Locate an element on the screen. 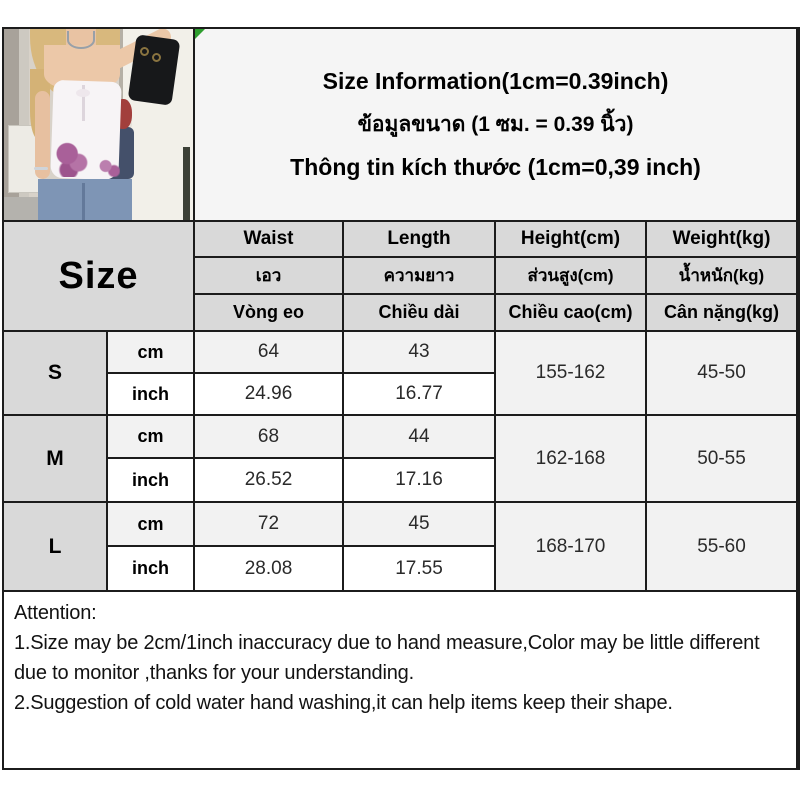  header-height-vi: Chiều cao(cm) is located at coordinates (570, 312).